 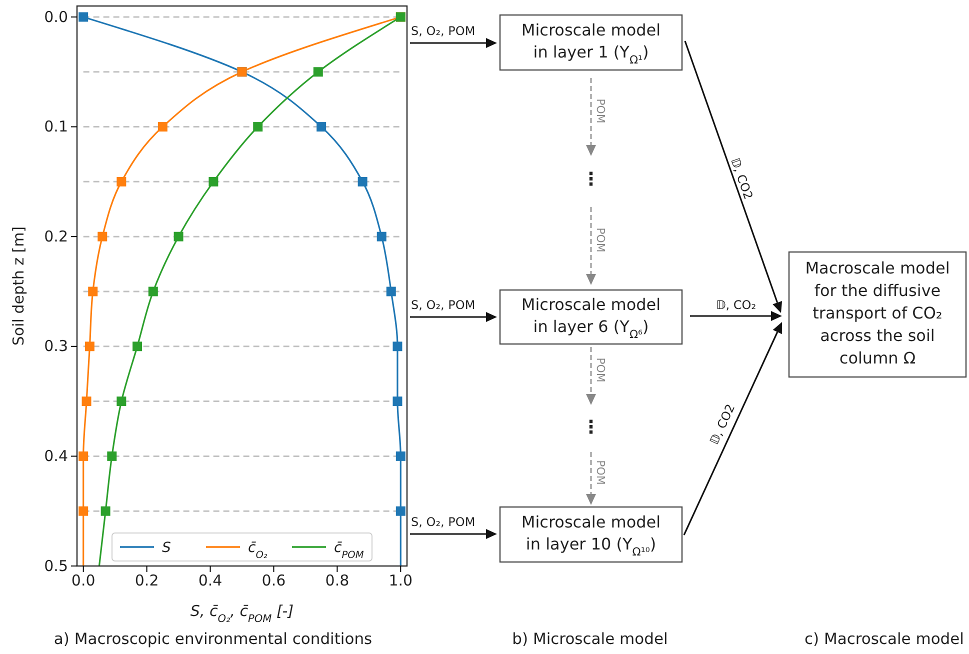 What do you see at coordinates (400, 581) in the screenshot?
I see `x-tick-label: 1.0` at bounding box center [400, 581].